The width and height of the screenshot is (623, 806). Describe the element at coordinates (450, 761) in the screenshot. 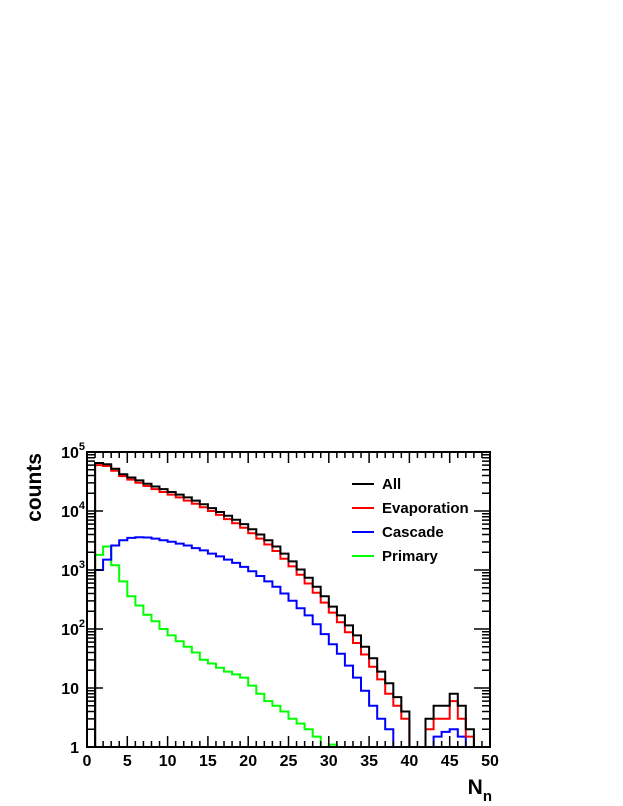

I see `x-tick-label: 45` at that location.